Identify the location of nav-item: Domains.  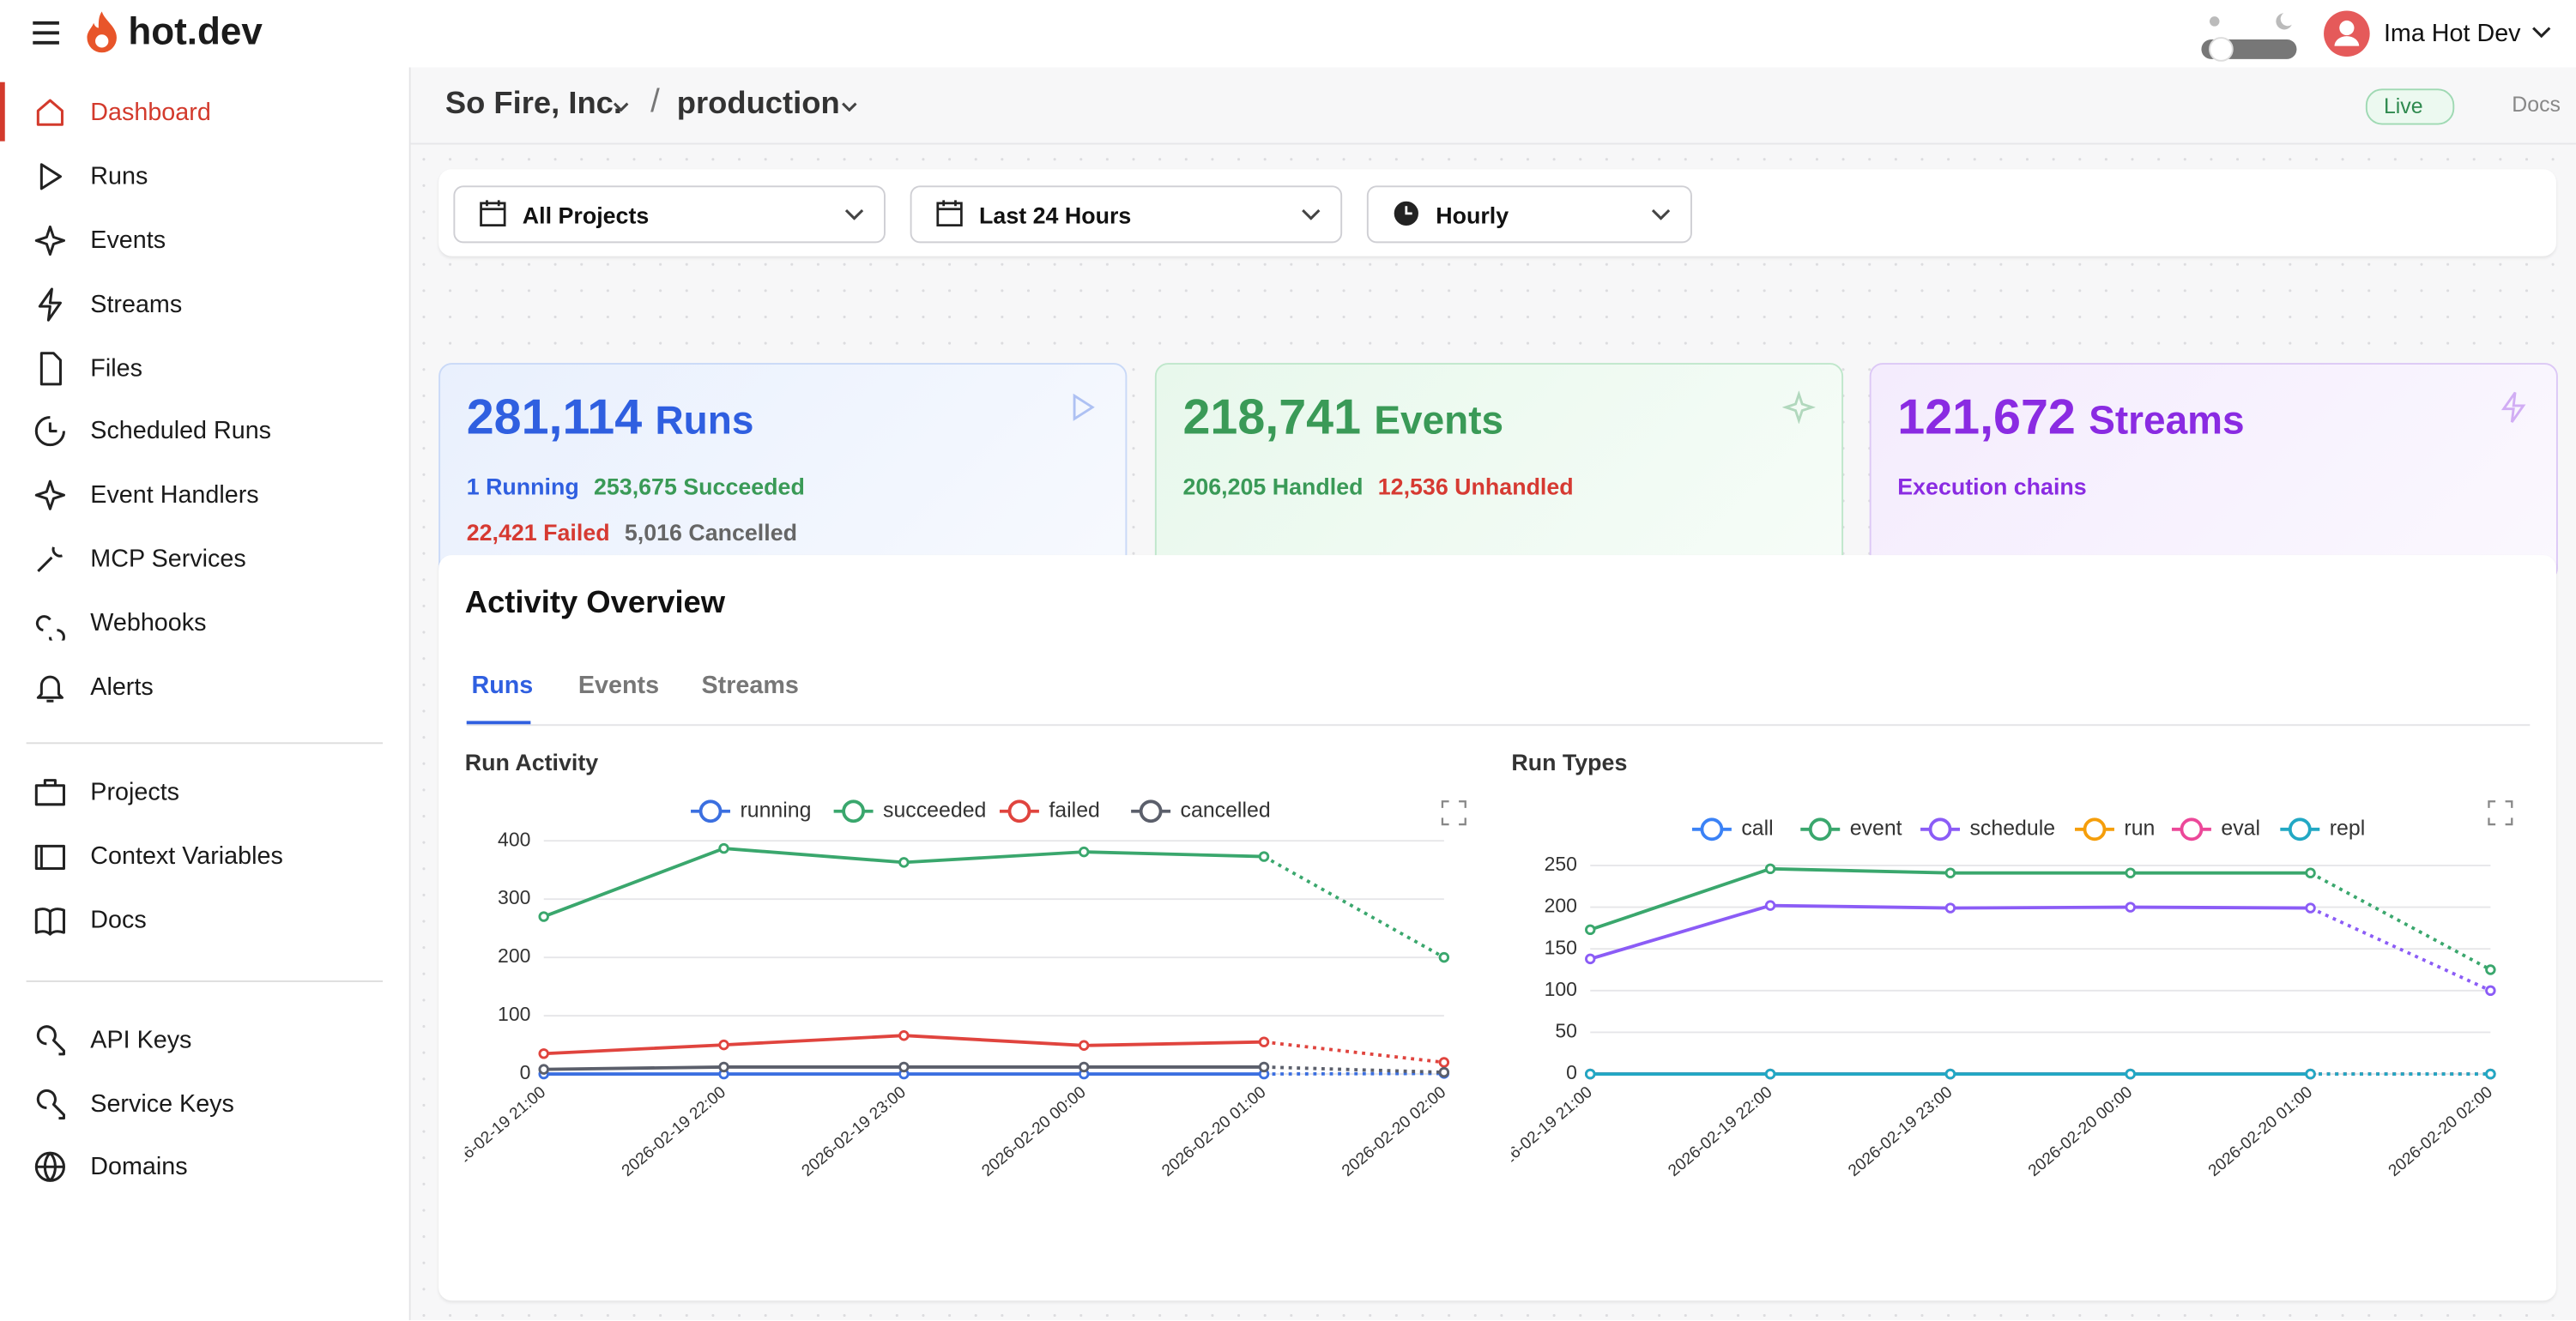
(204, 1167).